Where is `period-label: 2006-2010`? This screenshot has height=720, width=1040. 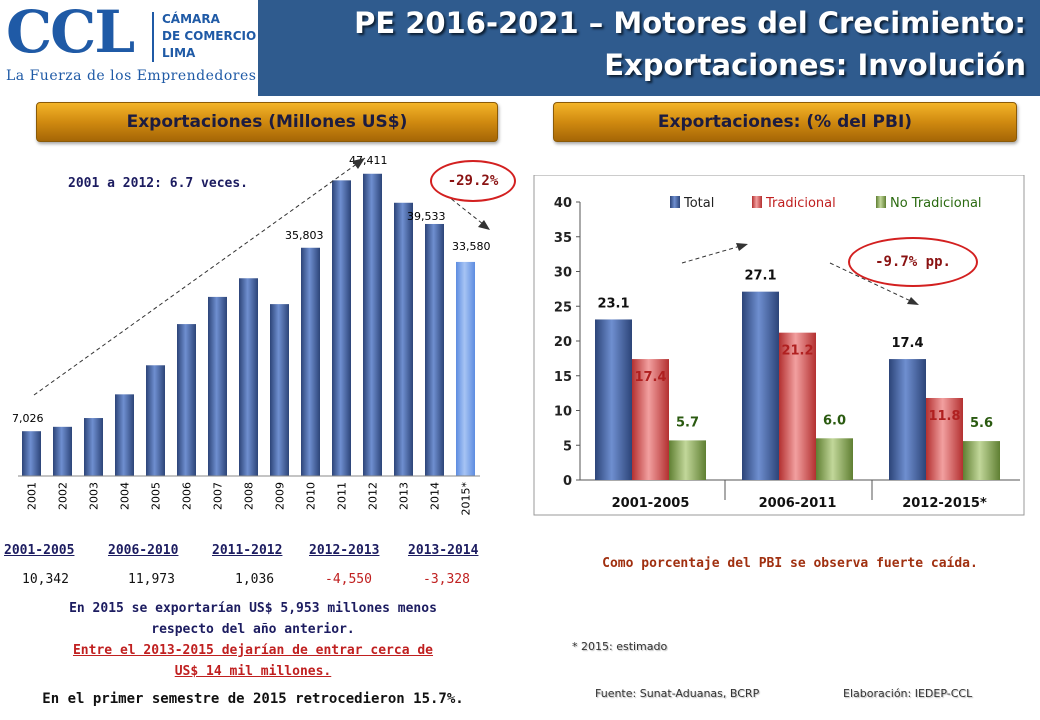 period-label: 2006-2010 is located at coordinates (143, 550).